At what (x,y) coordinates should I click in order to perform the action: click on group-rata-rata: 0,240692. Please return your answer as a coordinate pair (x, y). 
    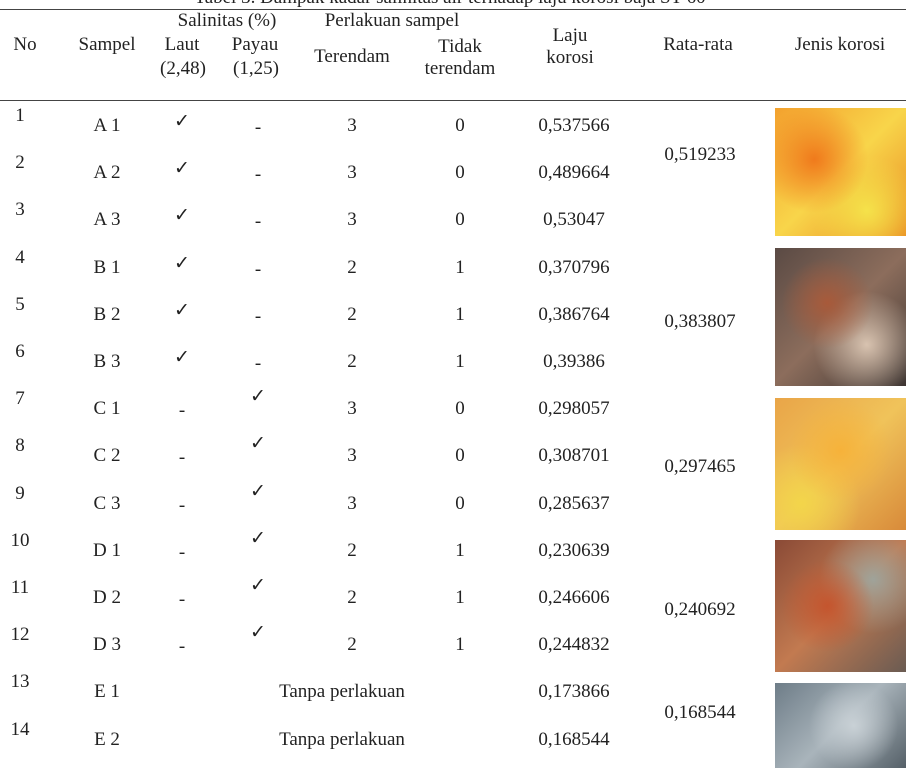
    Looking at the image, I should click on (700, 609).